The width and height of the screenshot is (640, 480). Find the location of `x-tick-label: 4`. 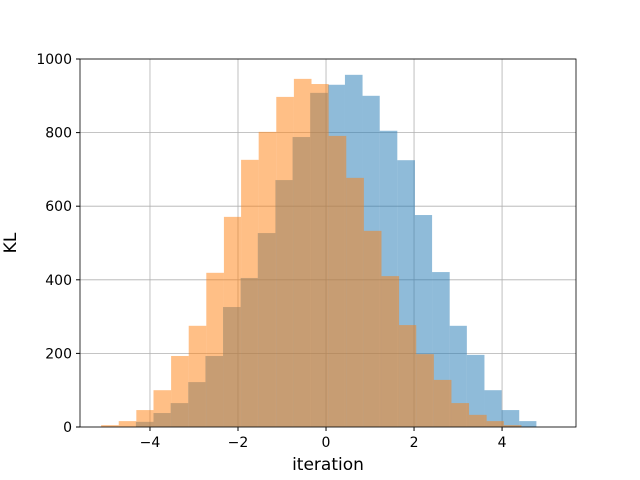

x-tick-label: 4 is located at coordinates (502, 443).